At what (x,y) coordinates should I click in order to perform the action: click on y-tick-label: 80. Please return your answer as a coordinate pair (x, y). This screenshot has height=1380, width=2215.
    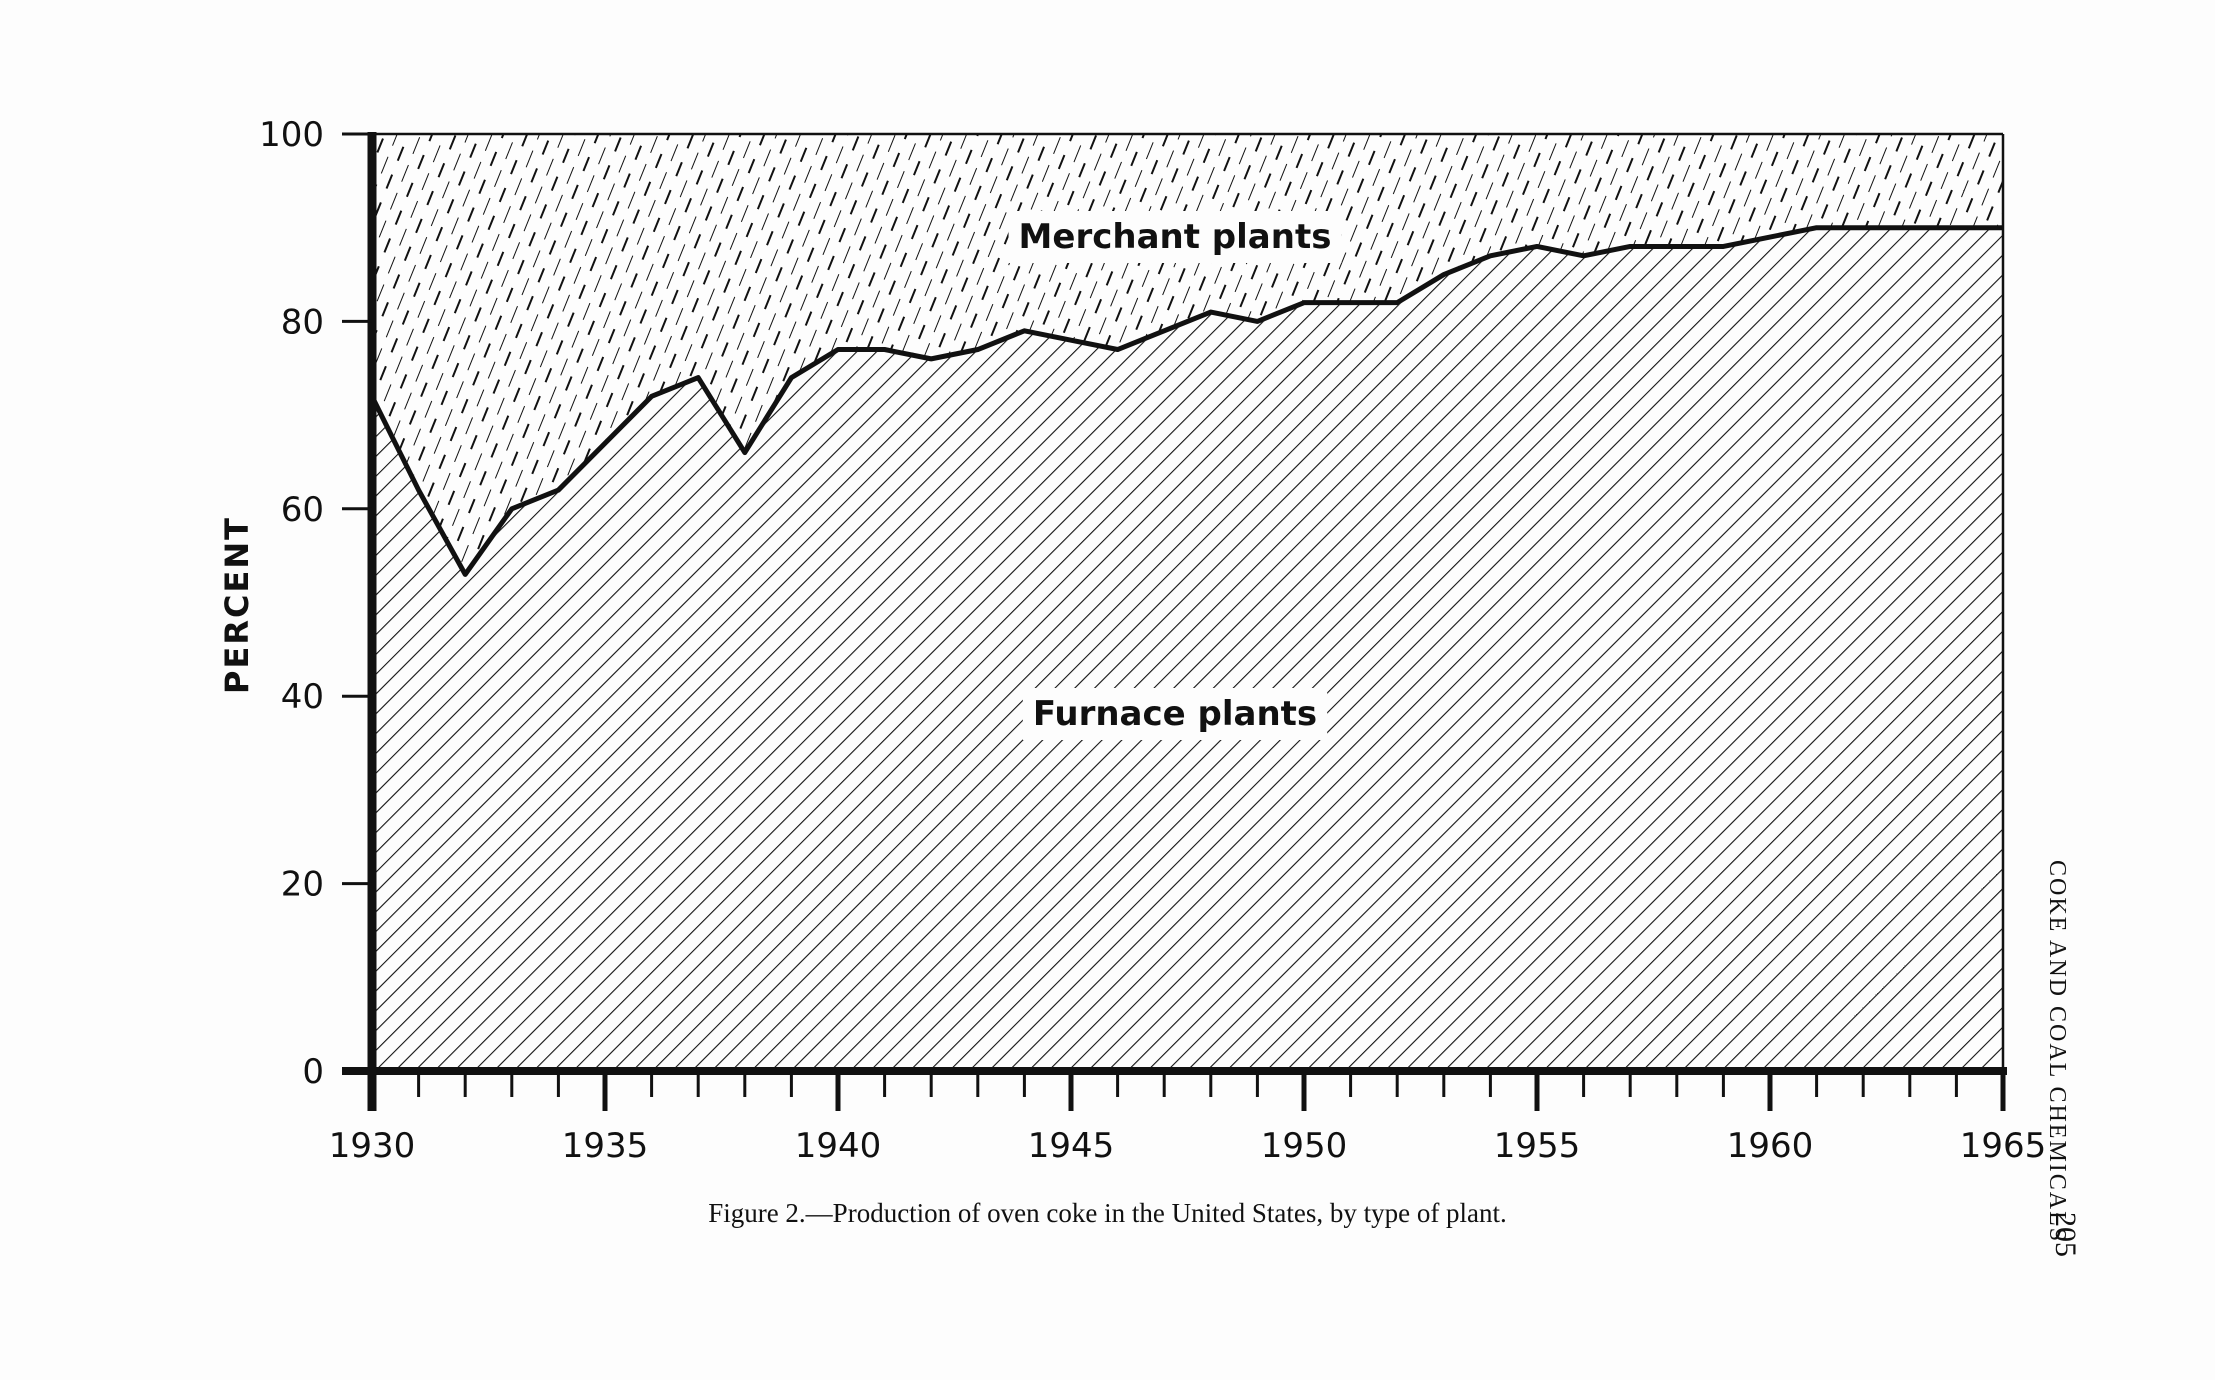
    Looking at the image, I should click on (302, 322).